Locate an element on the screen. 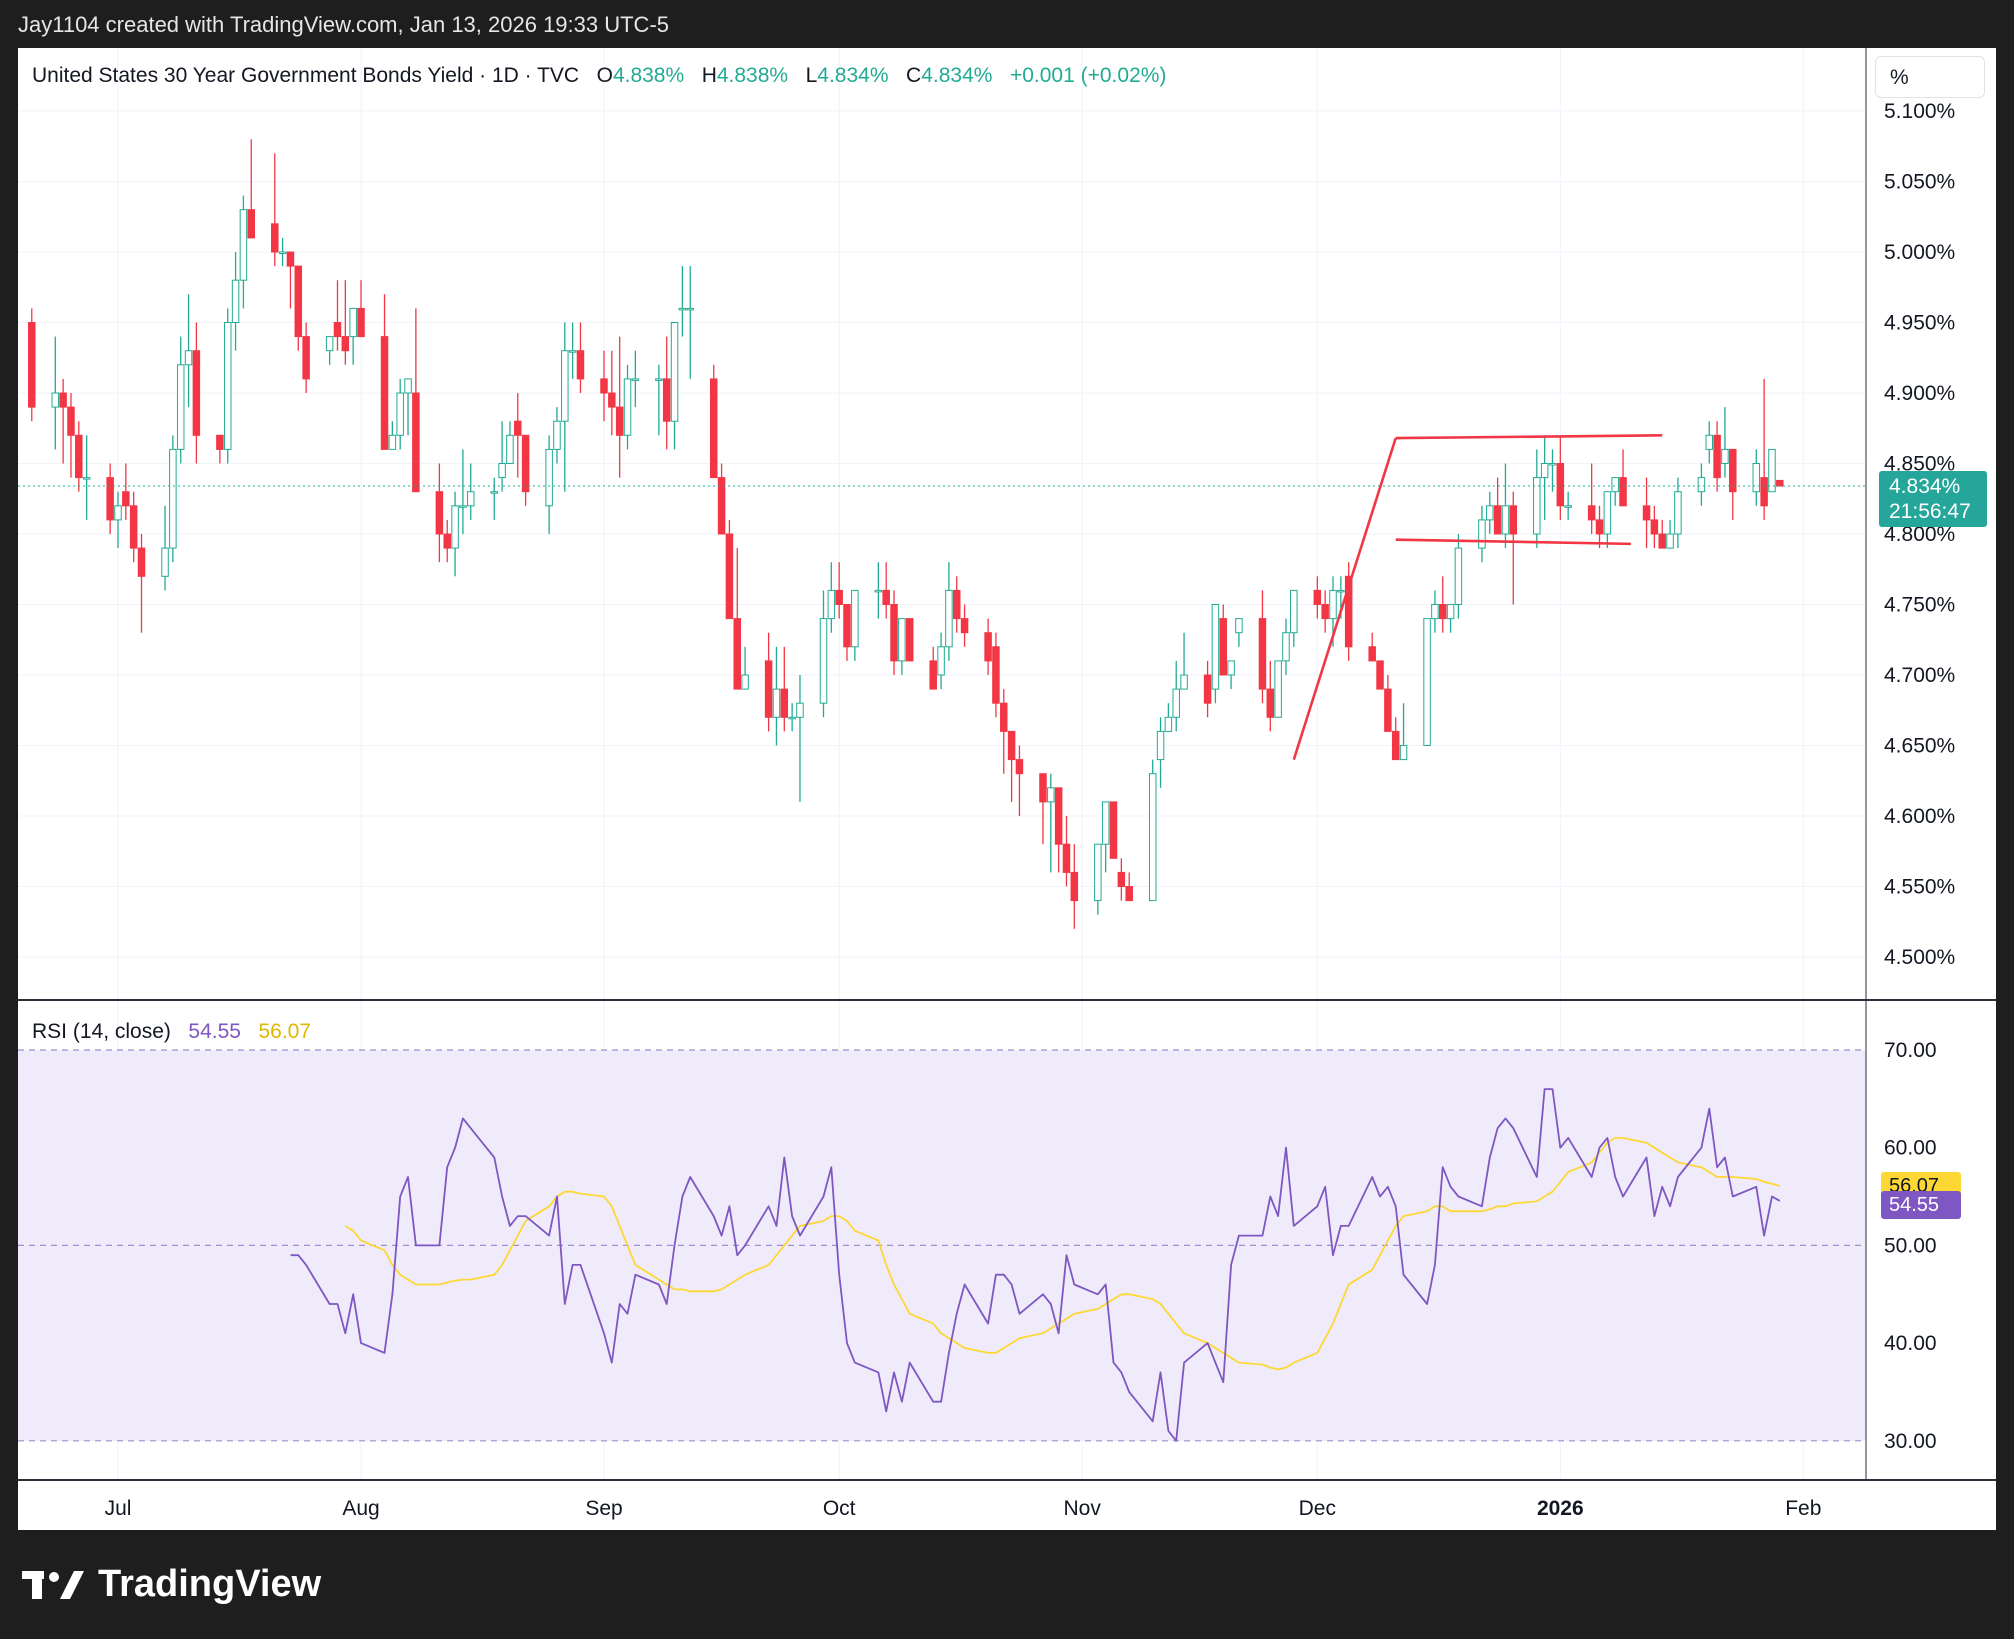  price-axis-label: 4.550% is located at coordinates (1919, 887).